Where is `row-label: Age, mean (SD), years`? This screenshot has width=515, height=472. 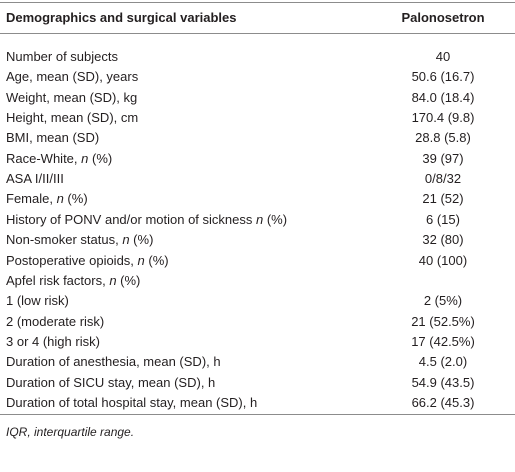
row-label: Age, mean (SD), years is located at coordinates (72, 77).